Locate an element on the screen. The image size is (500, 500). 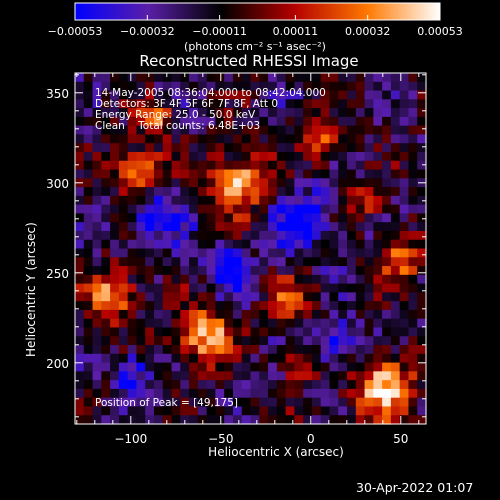
y-tick-label: 250 is located at coordinates (57, 274).